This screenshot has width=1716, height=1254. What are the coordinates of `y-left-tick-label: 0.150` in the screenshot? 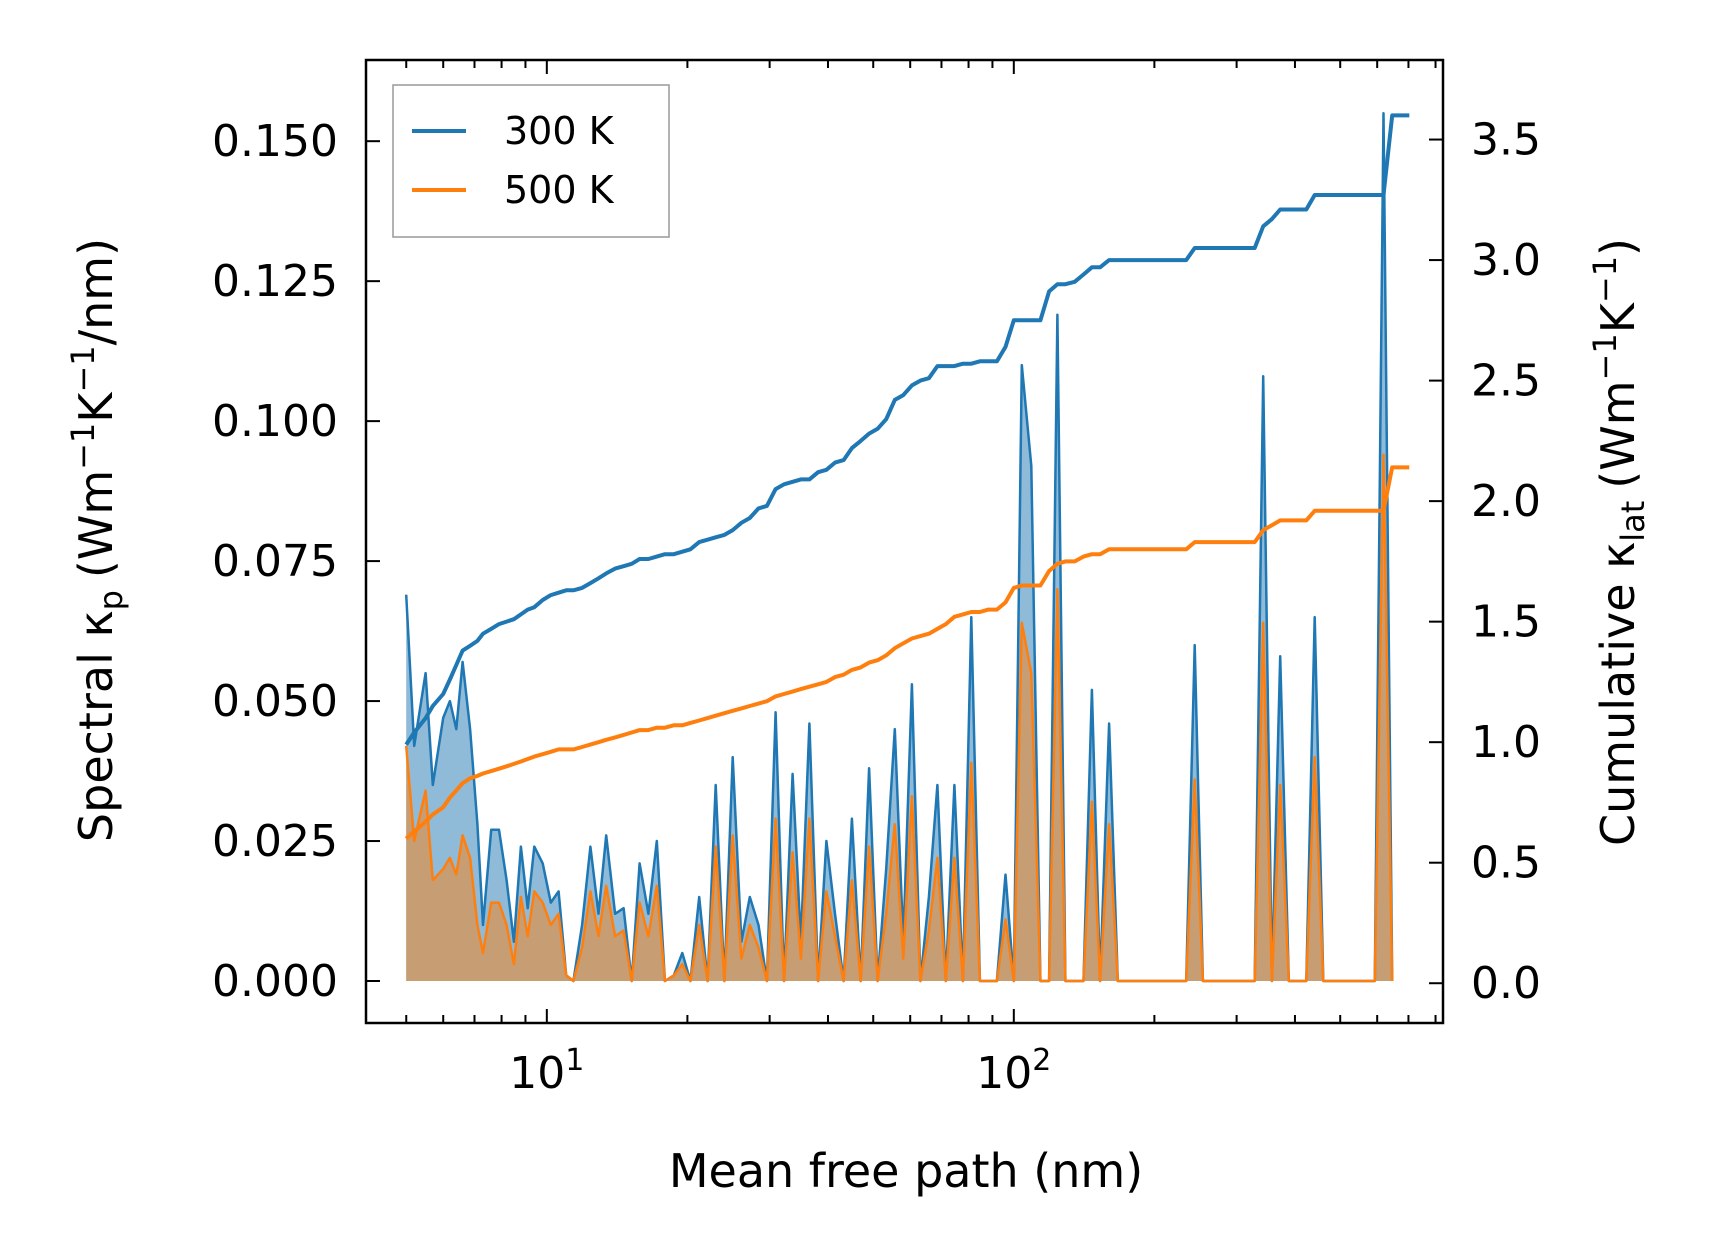 It's located at (275, 141).